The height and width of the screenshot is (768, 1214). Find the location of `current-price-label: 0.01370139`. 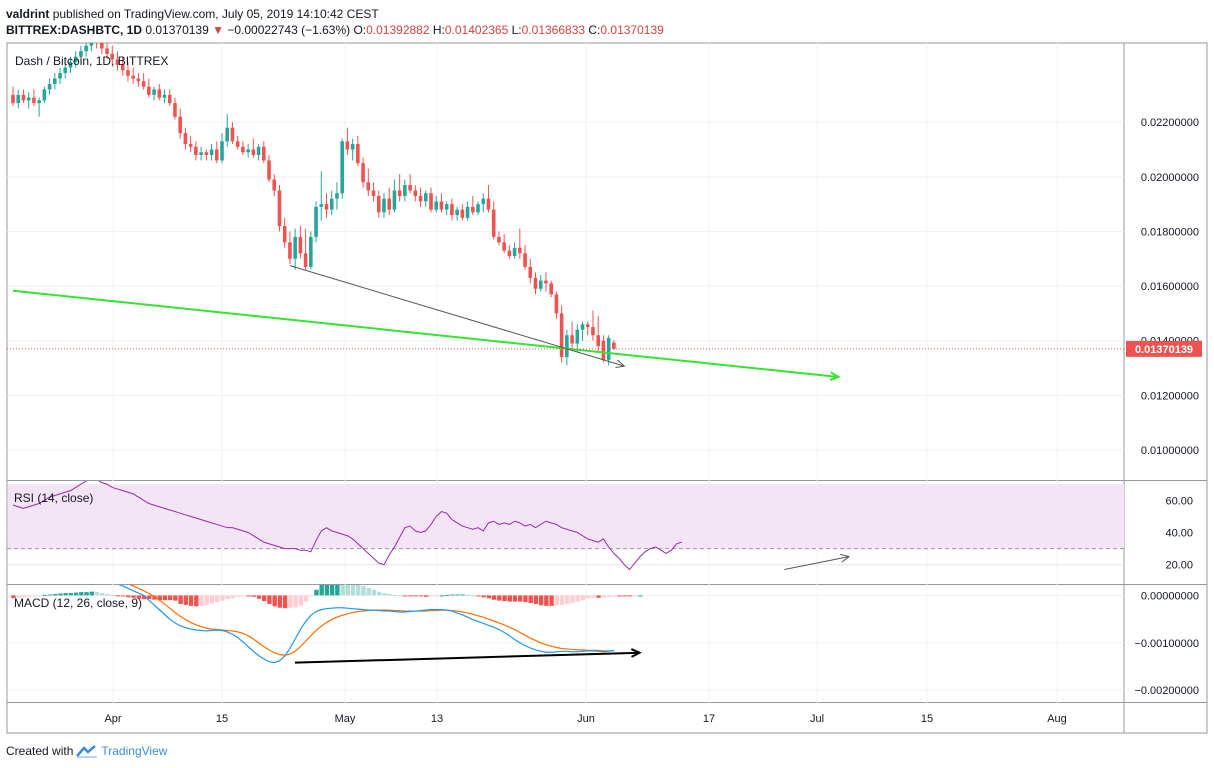

current-price-label: 0.01370139 is located at coordinates (1164, 350).